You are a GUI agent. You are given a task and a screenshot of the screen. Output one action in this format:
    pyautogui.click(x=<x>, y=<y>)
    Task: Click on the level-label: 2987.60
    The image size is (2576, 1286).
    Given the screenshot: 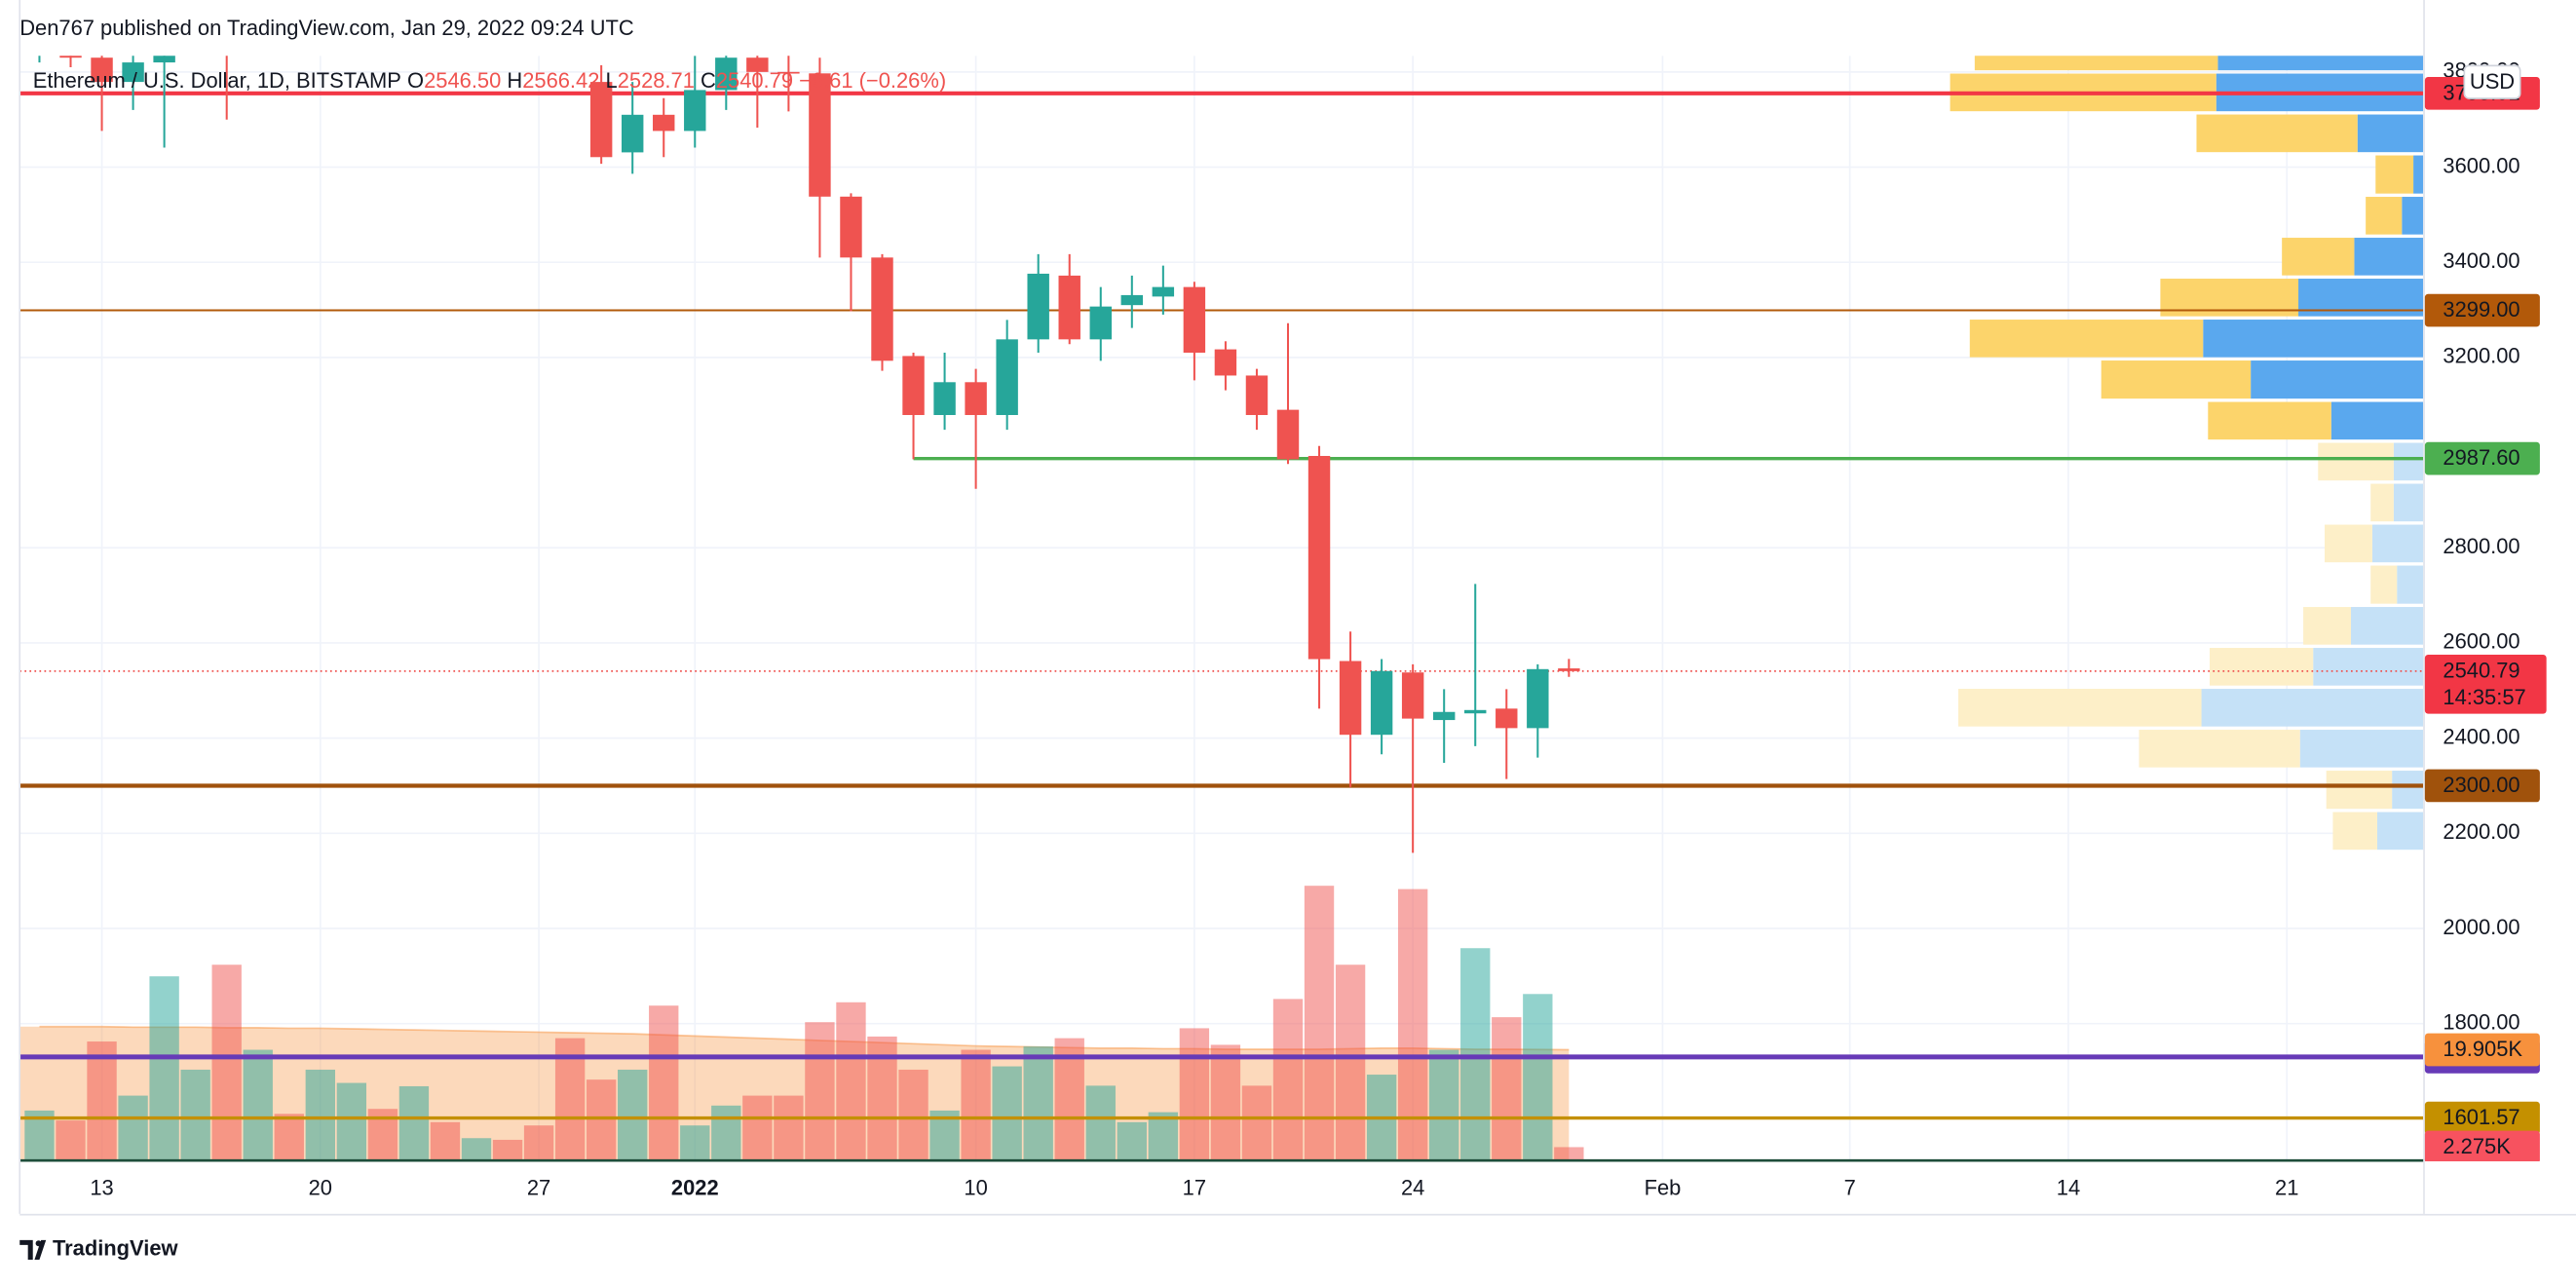 What is the action you would take?
    pyautogui.click(x=2481, y=457)
    